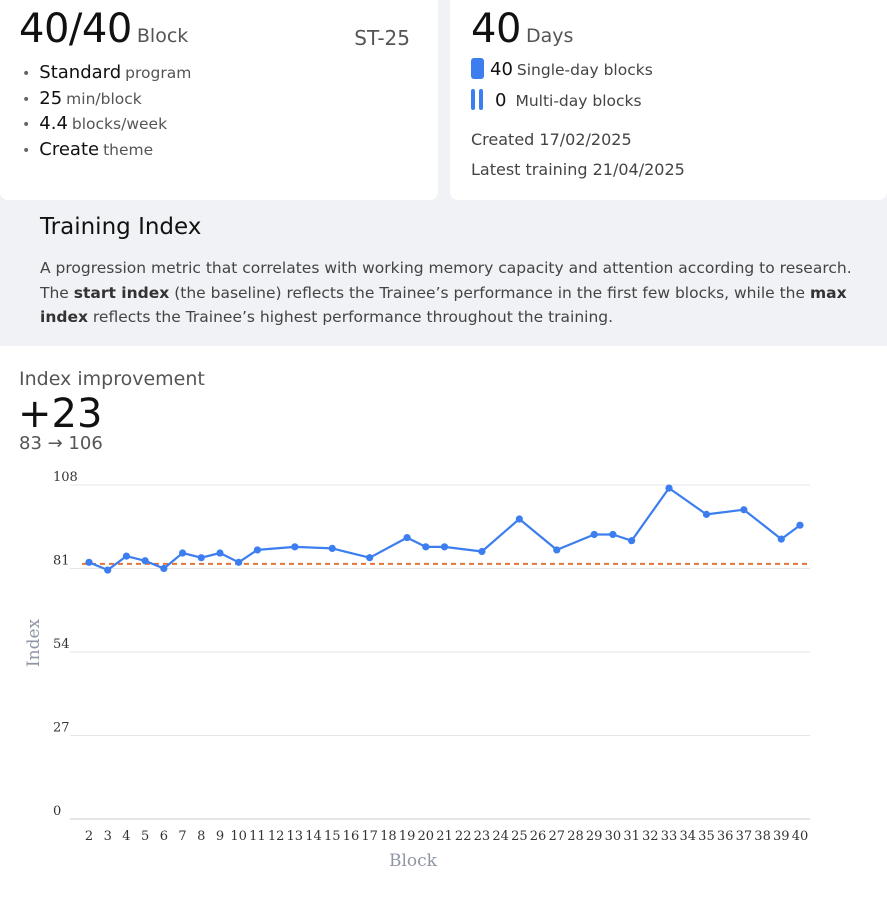  What do you see at coordinates (551, 139) in the screenshot?
I see `created-date: Created 17/02/2025` at bounding box center [551, 139].